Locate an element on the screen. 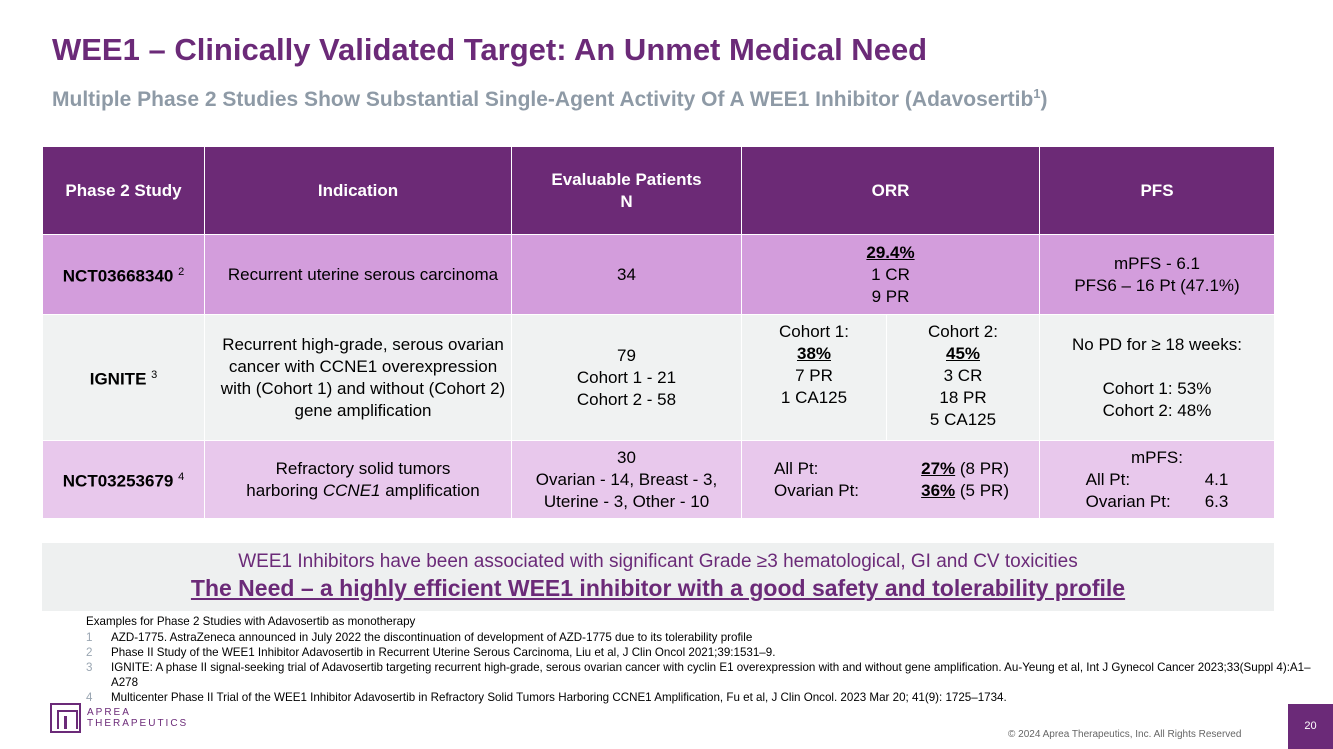  indication-cell: Recurrent uterine serous carcinoma is located at coordinates (358, 274).